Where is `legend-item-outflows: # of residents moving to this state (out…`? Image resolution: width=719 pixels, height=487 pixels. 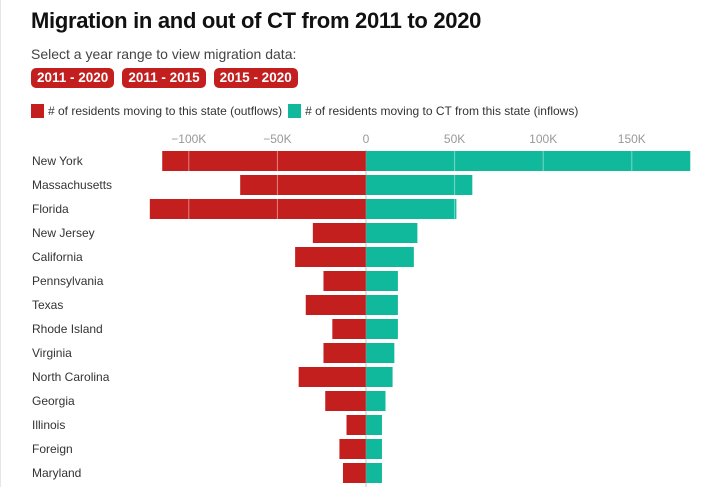 legend-item-outflows: # of residents moving to this state (out… is located at coordinates (156, 111).